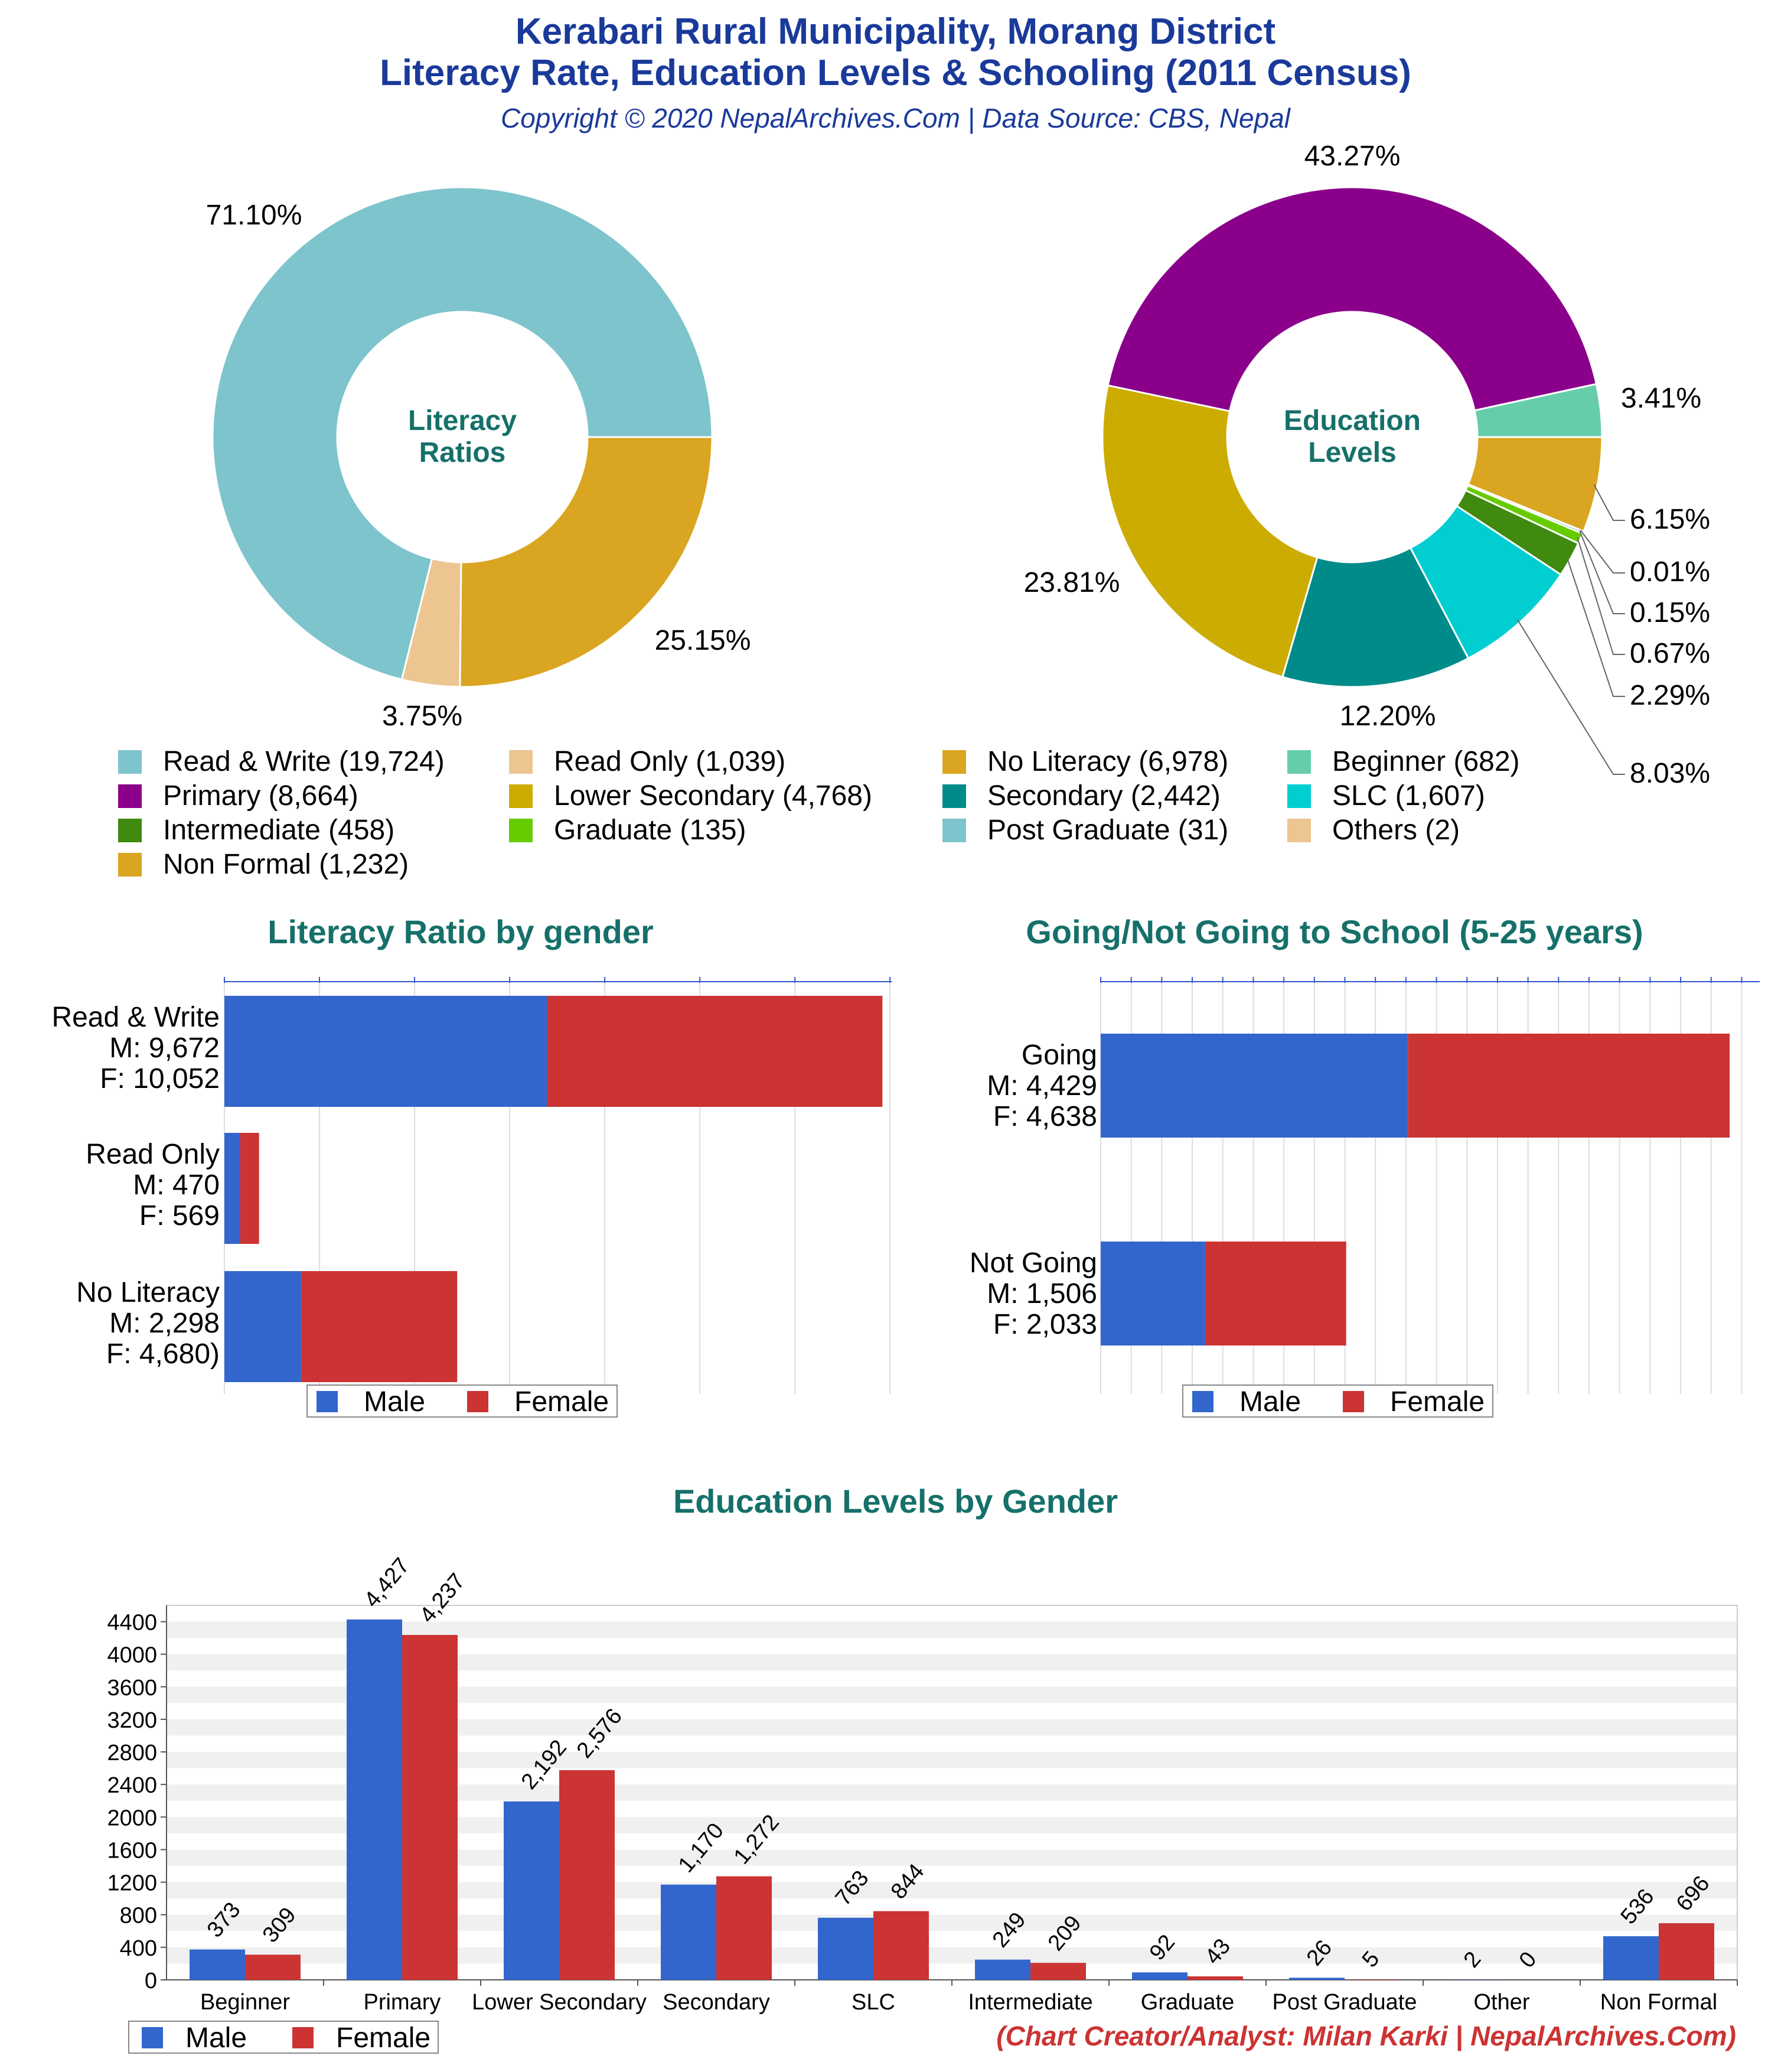  What do you see at coordinates (1602, 551) in the screenshot?
I see `leader-line-others` at bounding box center [1602, 551].